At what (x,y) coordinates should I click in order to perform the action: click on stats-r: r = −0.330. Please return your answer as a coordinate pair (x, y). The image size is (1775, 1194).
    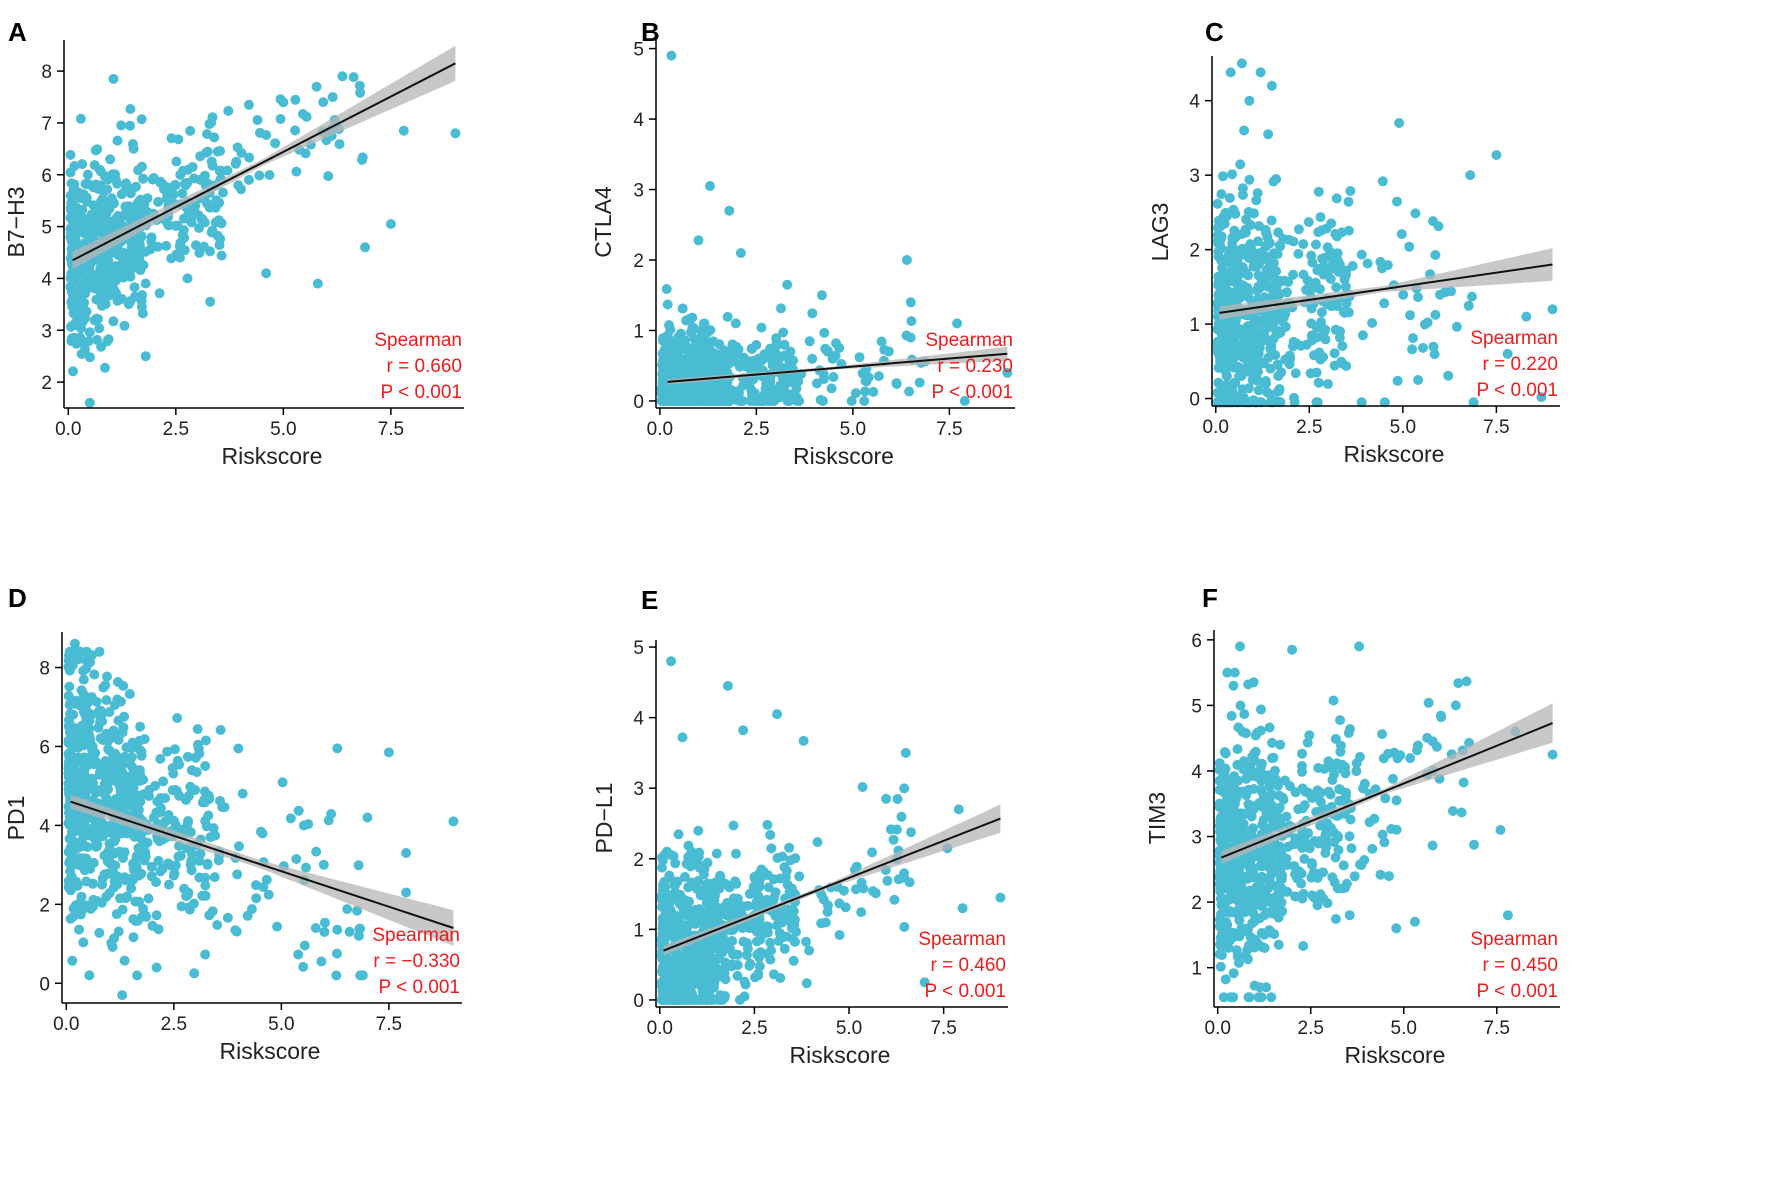
    Looking at the image, I should click on (416, 961).